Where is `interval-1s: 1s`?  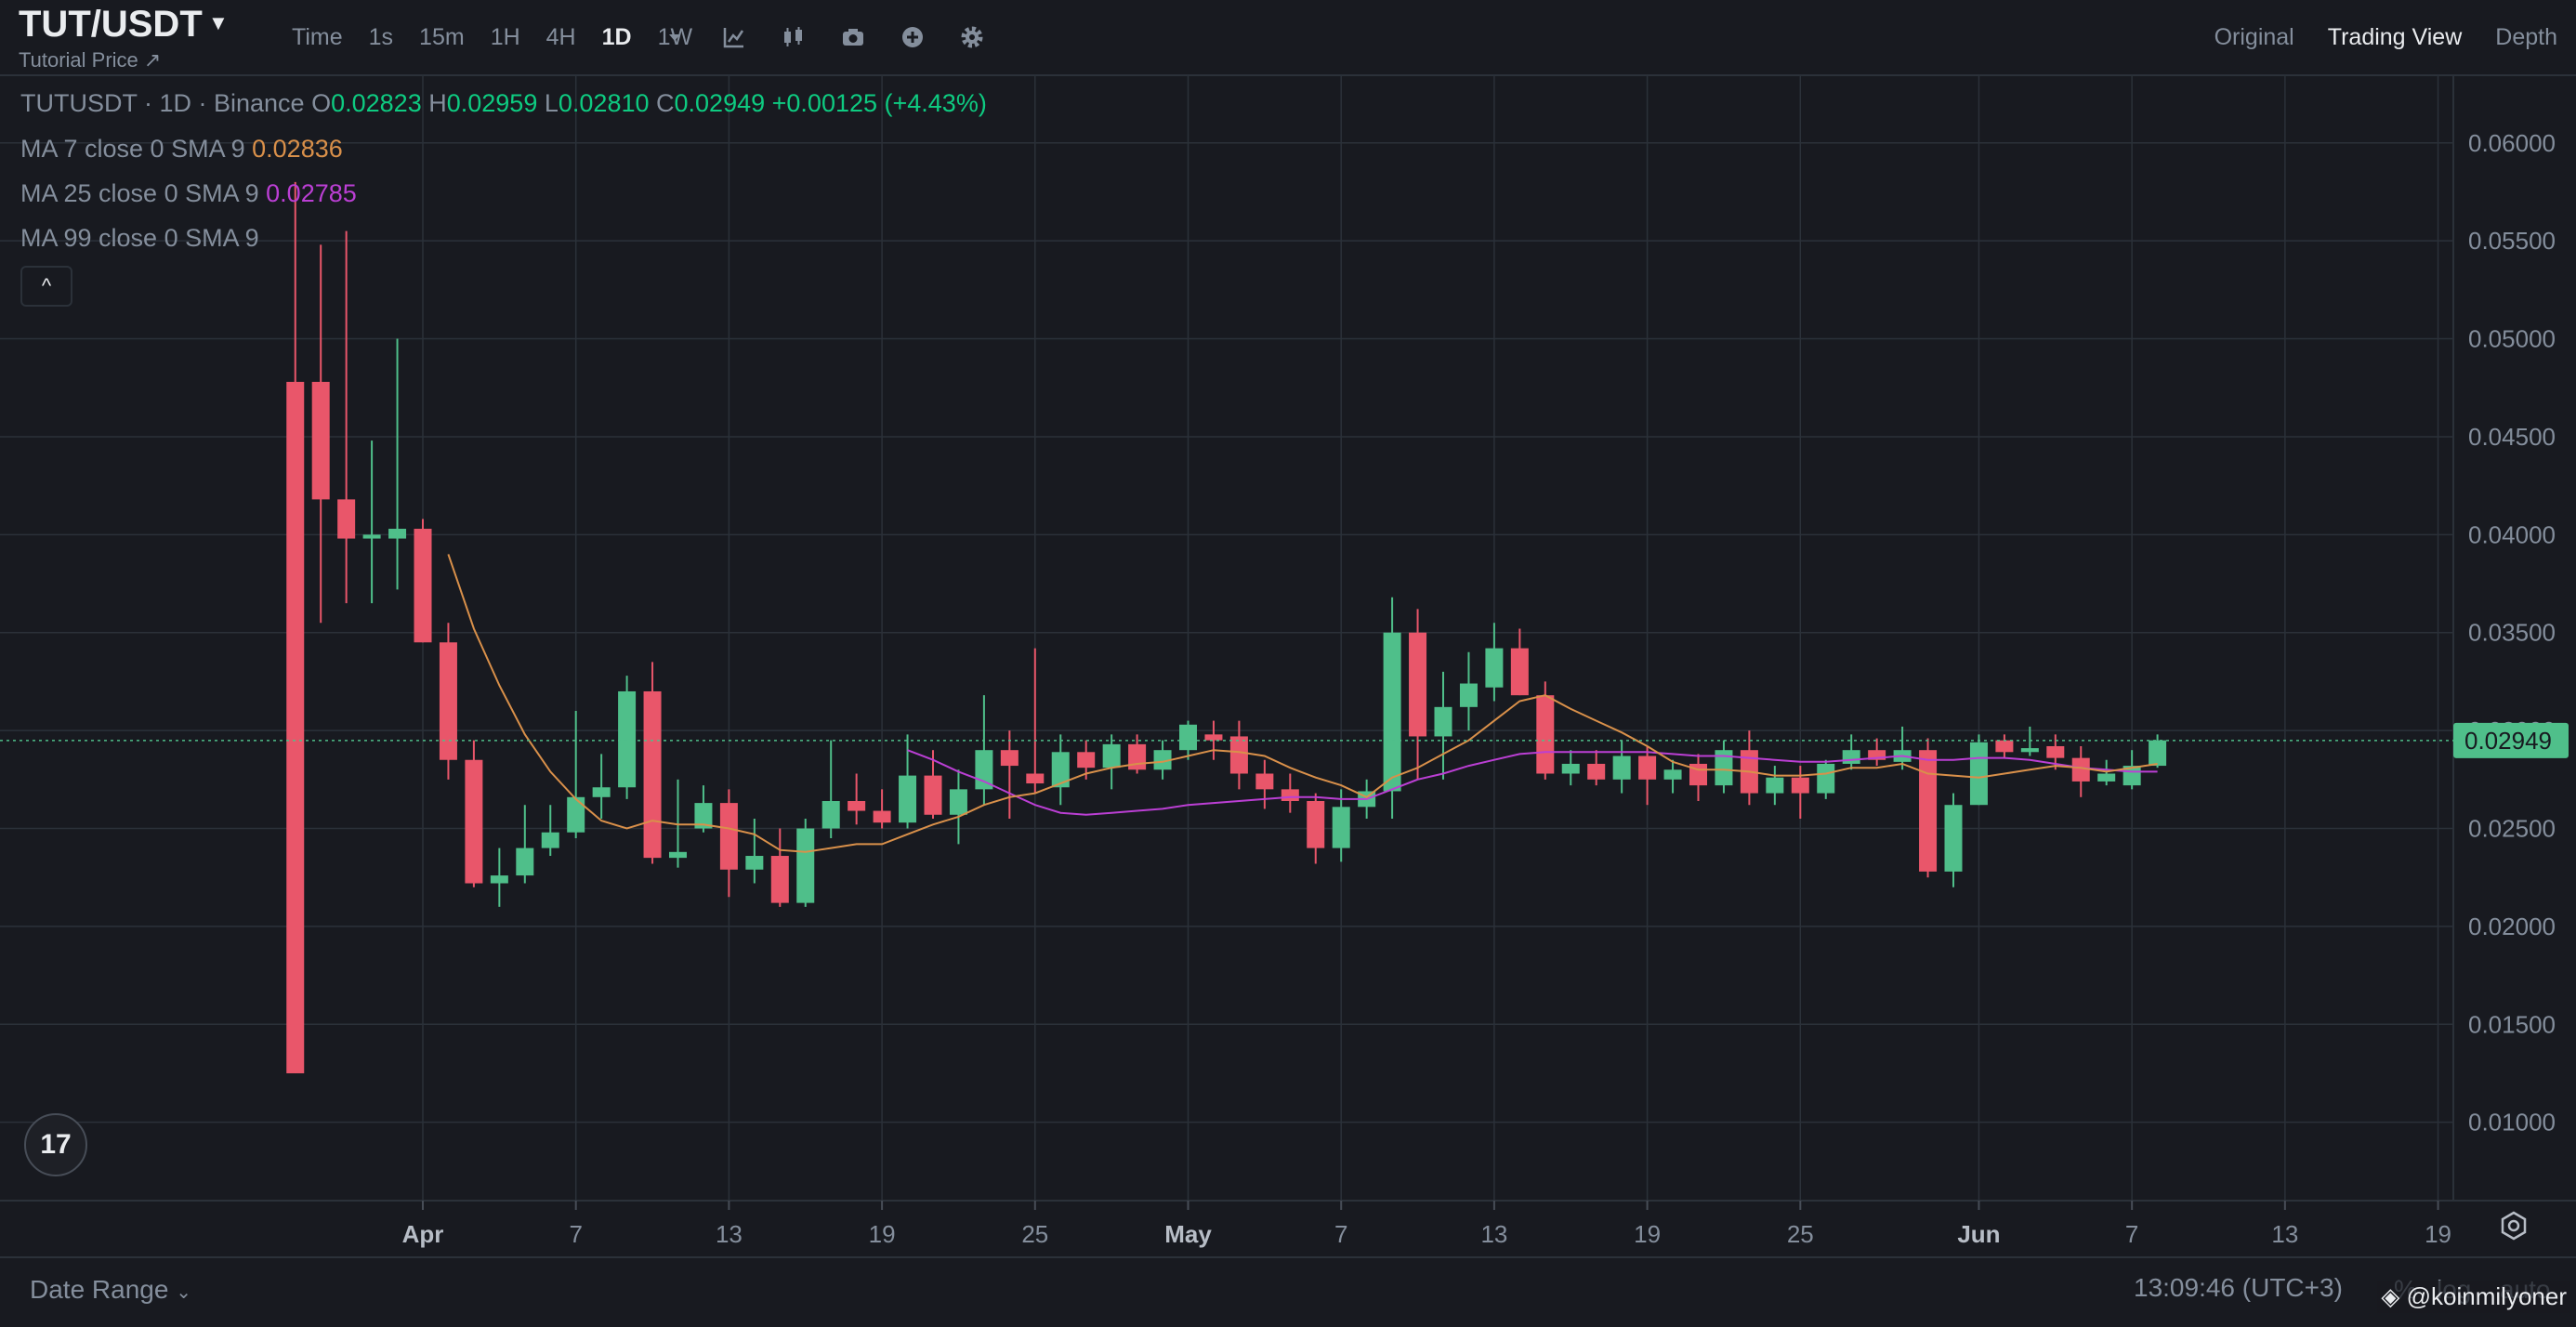 interval-1s: 1s is located at coordinates (381, 37).